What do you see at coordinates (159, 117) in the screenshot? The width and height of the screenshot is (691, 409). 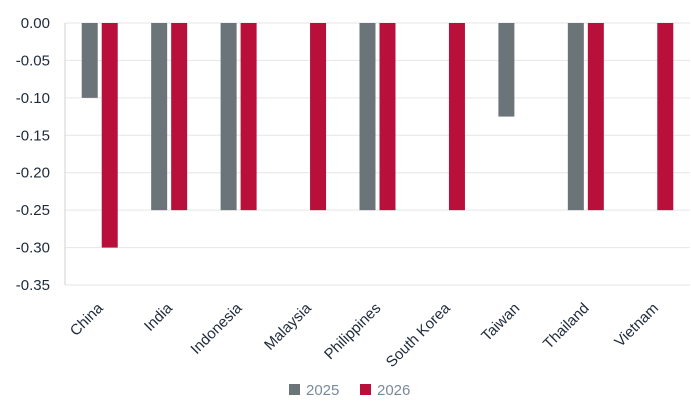 I see `bar-2025-india` at bounding box center [159, 117].